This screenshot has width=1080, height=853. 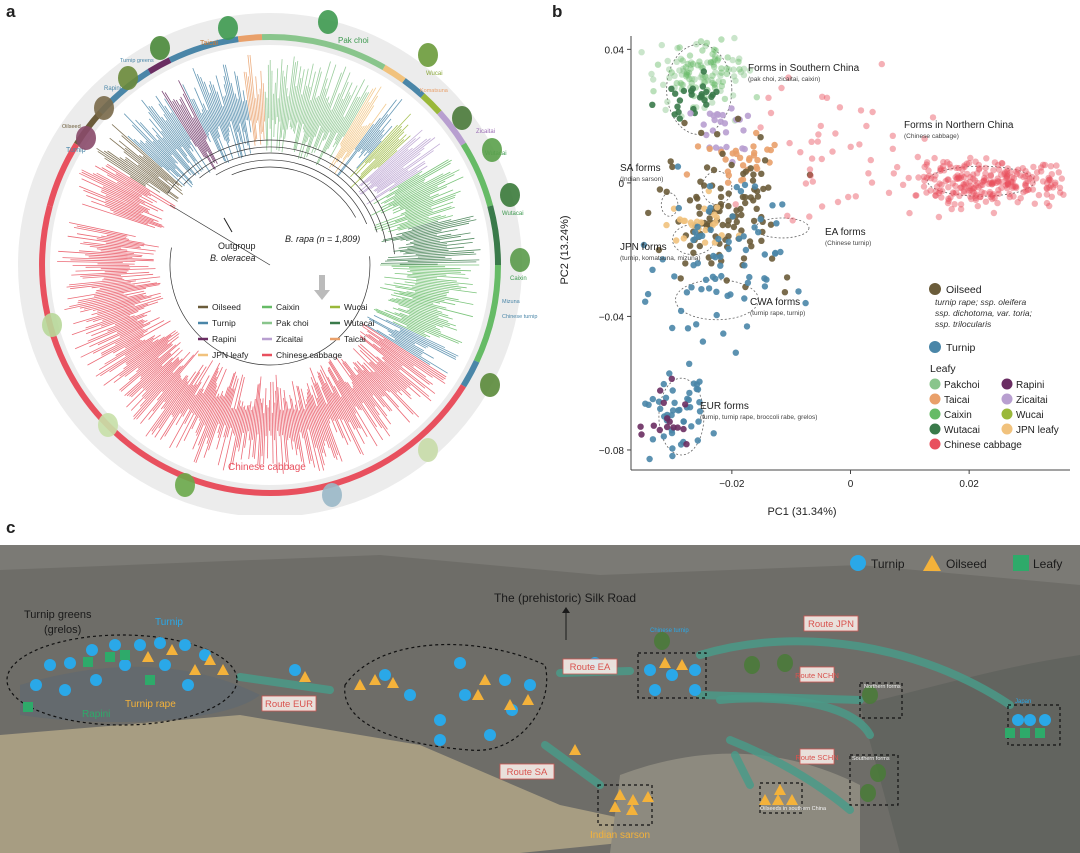 What do you see at coordinates (228, 225) in the screenshot?
I see `outgroup-arrow` at bounding box center [228, 225].